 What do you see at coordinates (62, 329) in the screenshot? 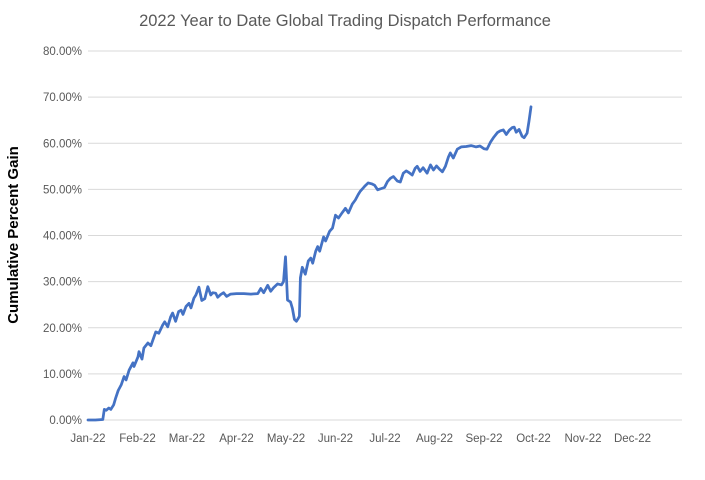
I see `y-tick-label: 20.00%` at bounding box center [62, 329].